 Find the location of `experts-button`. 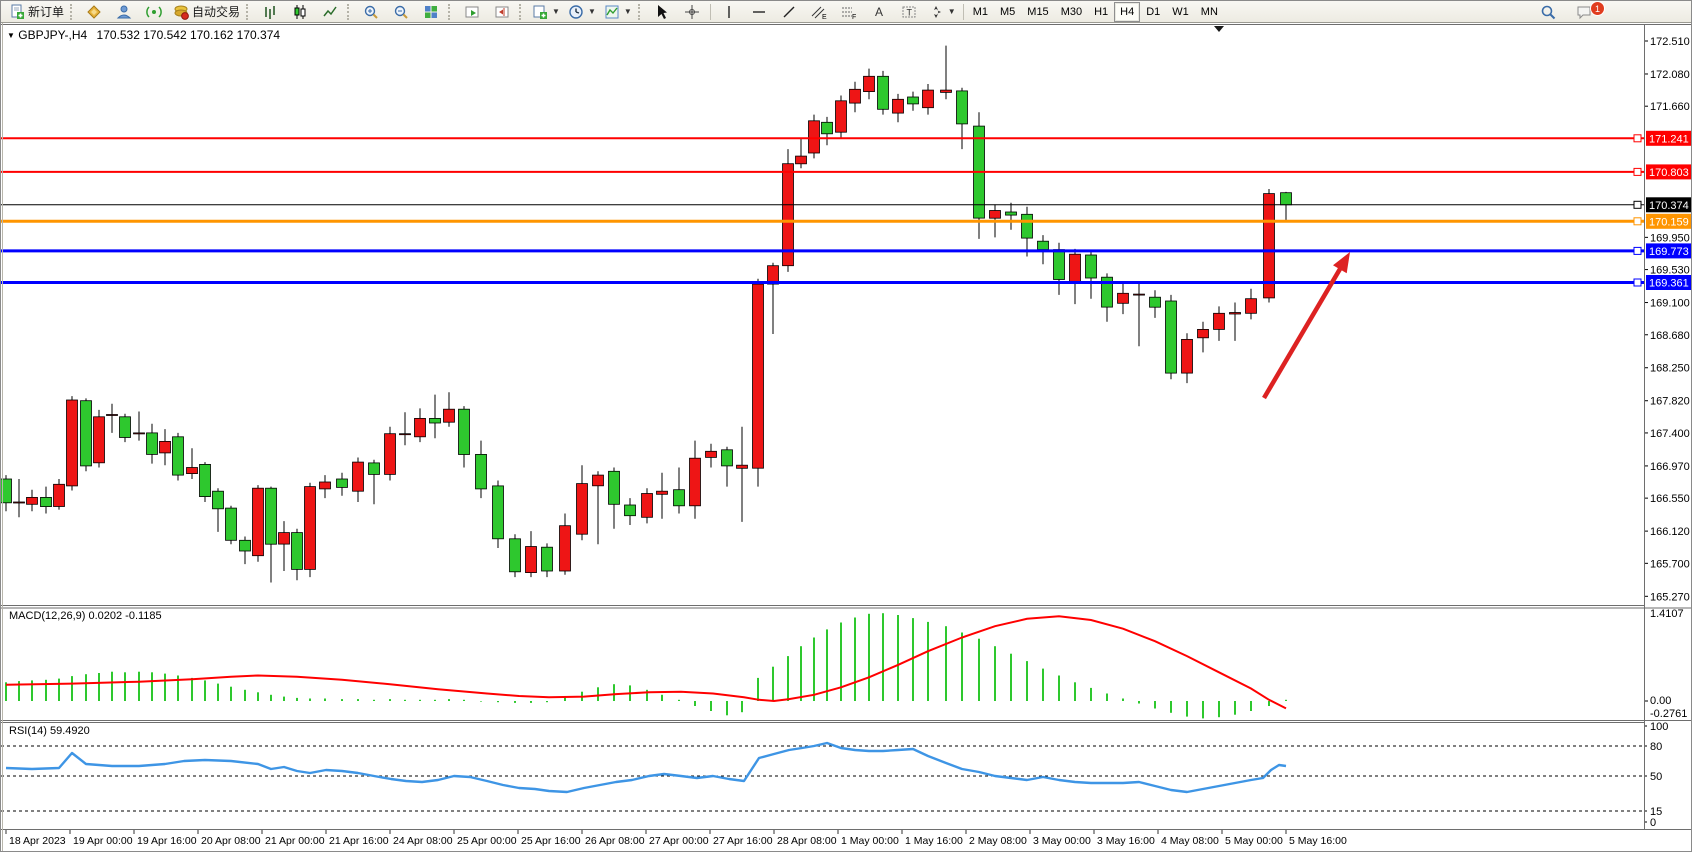

experts-button is located at coordinates (124, 12).